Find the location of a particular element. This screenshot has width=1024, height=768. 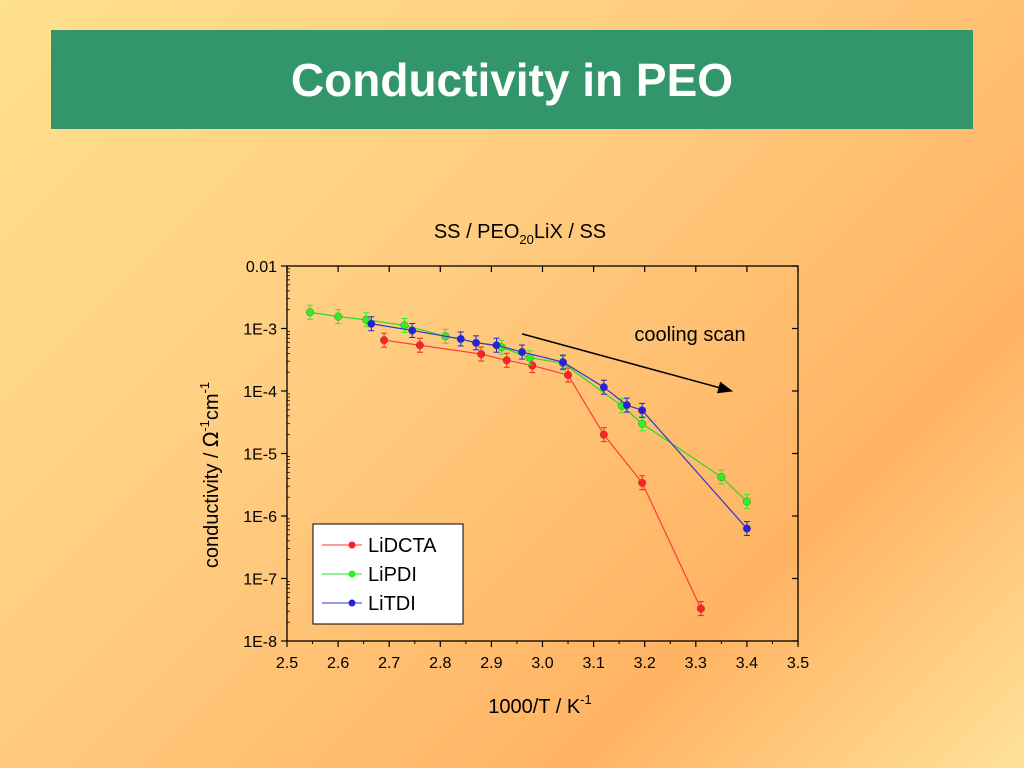

title-bar: Conductivity in PEO is located at coordinates (512, 79).